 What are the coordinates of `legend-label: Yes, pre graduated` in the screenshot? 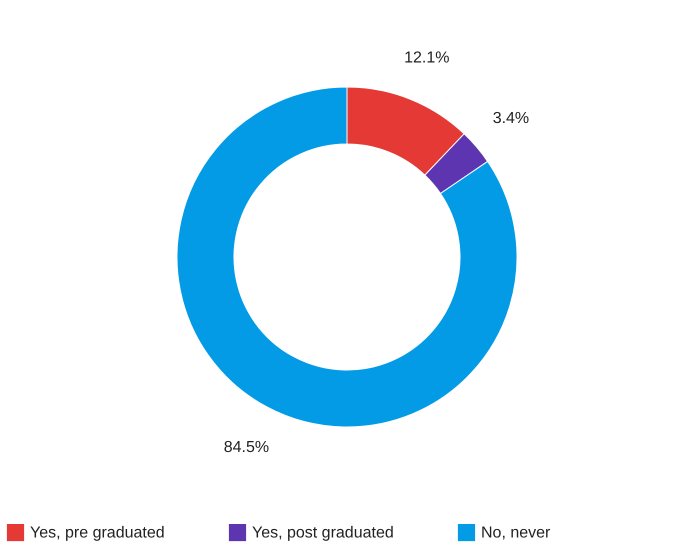 It's located at (97, 533).